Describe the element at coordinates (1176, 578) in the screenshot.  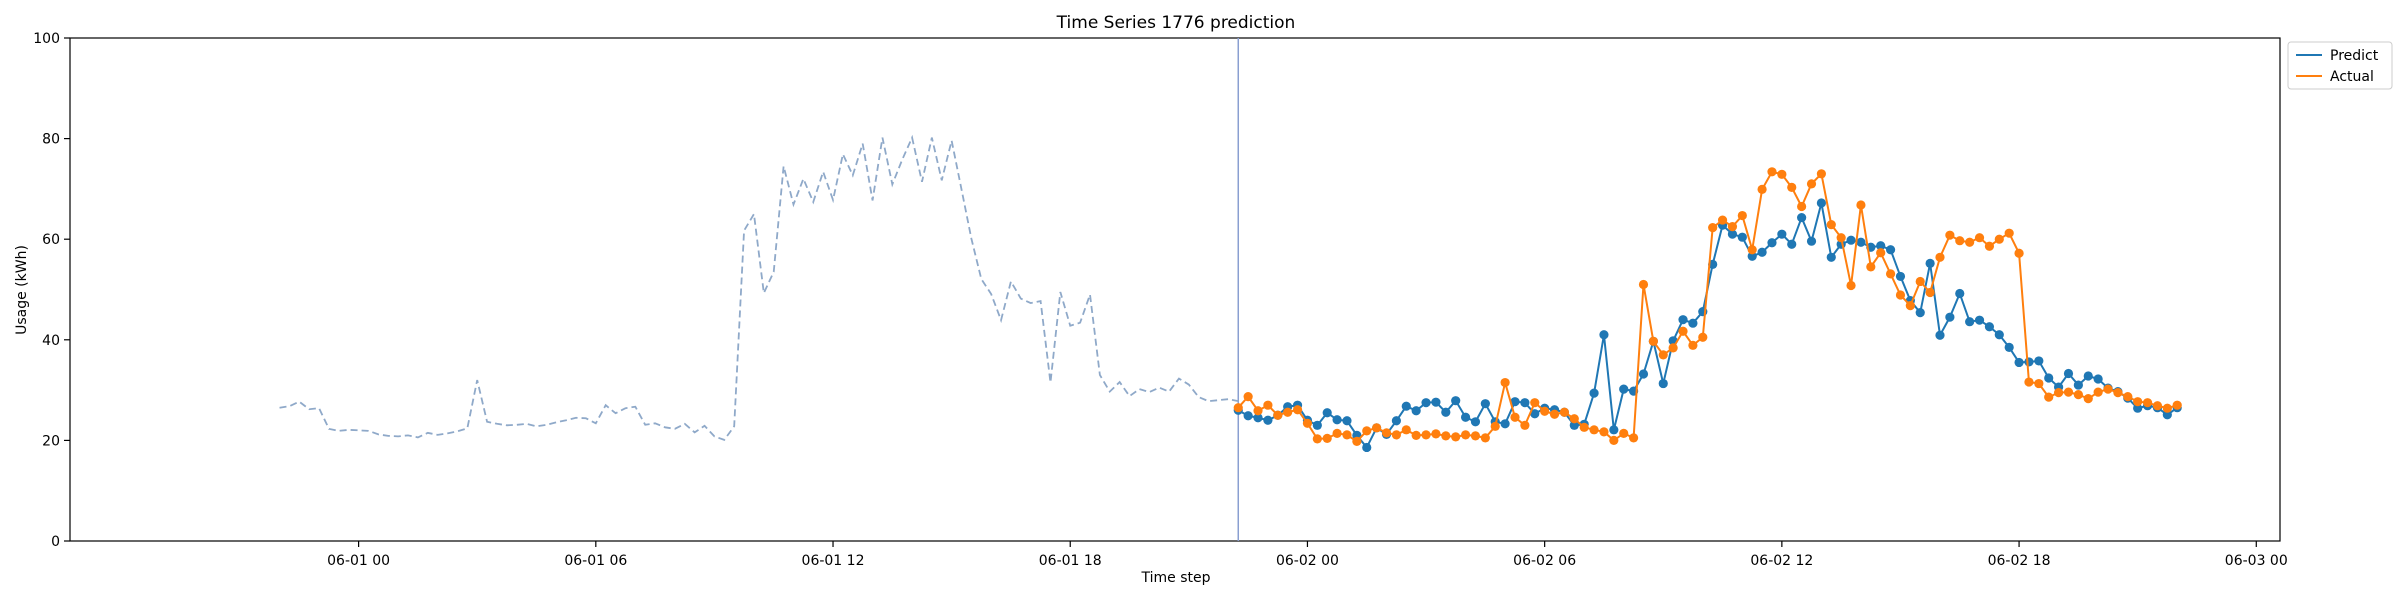
I see `x-axis-label: Time step` at that location.